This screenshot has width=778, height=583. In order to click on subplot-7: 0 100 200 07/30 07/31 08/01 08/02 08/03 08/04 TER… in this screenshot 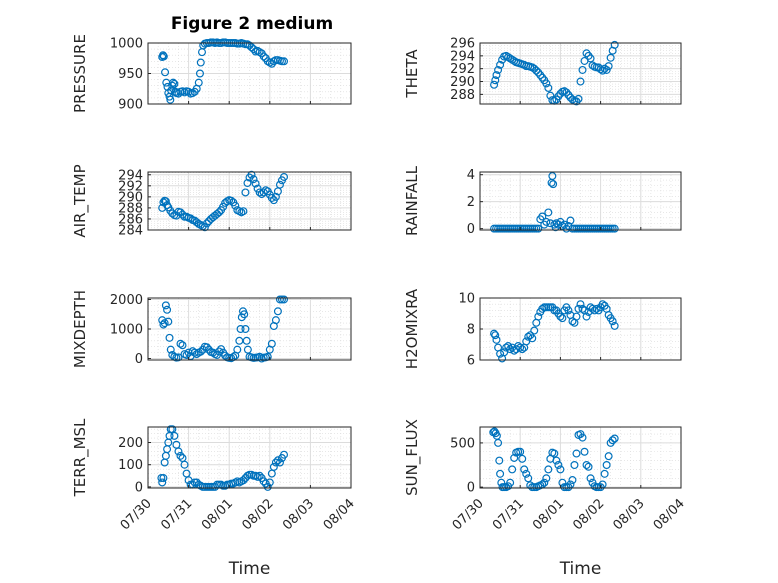, I will do `click(214, 498)`.